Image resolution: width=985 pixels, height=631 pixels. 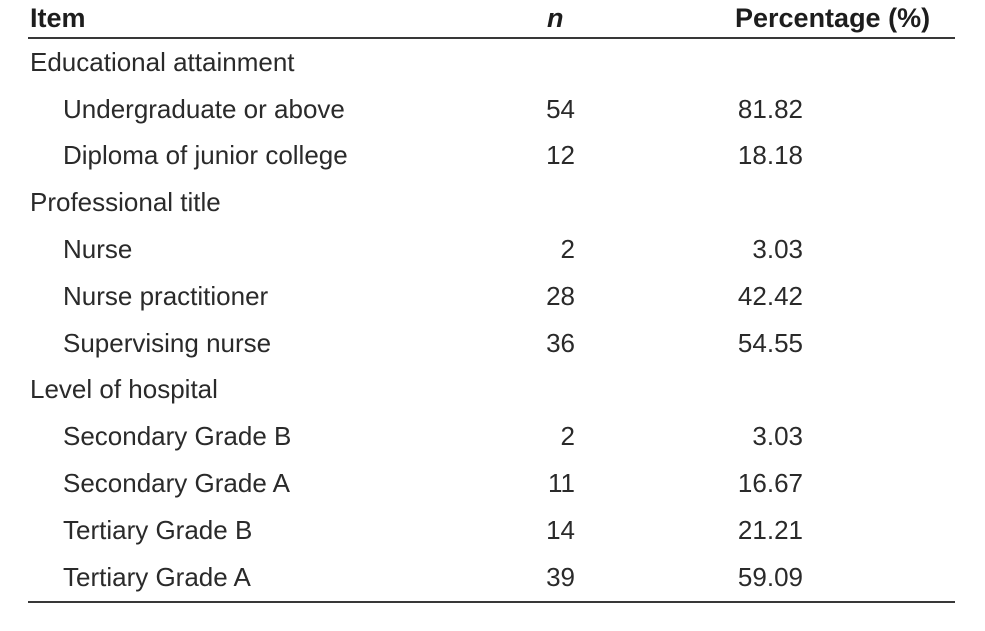 What do you see at coordinates (162, 61) in the screenshot?
I see `item-cell: Educational attainment` at bounding box center [162, 61].